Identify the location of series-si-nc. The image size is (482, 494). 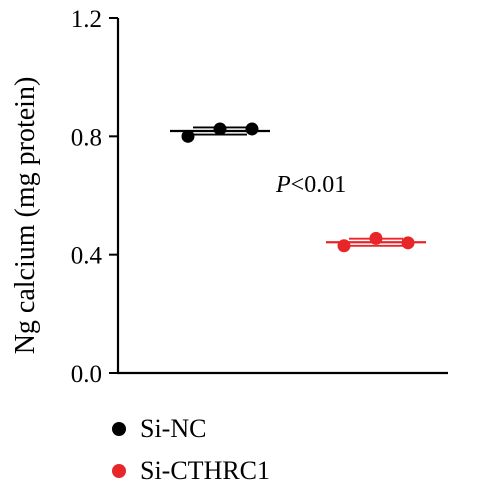
(220, 132).